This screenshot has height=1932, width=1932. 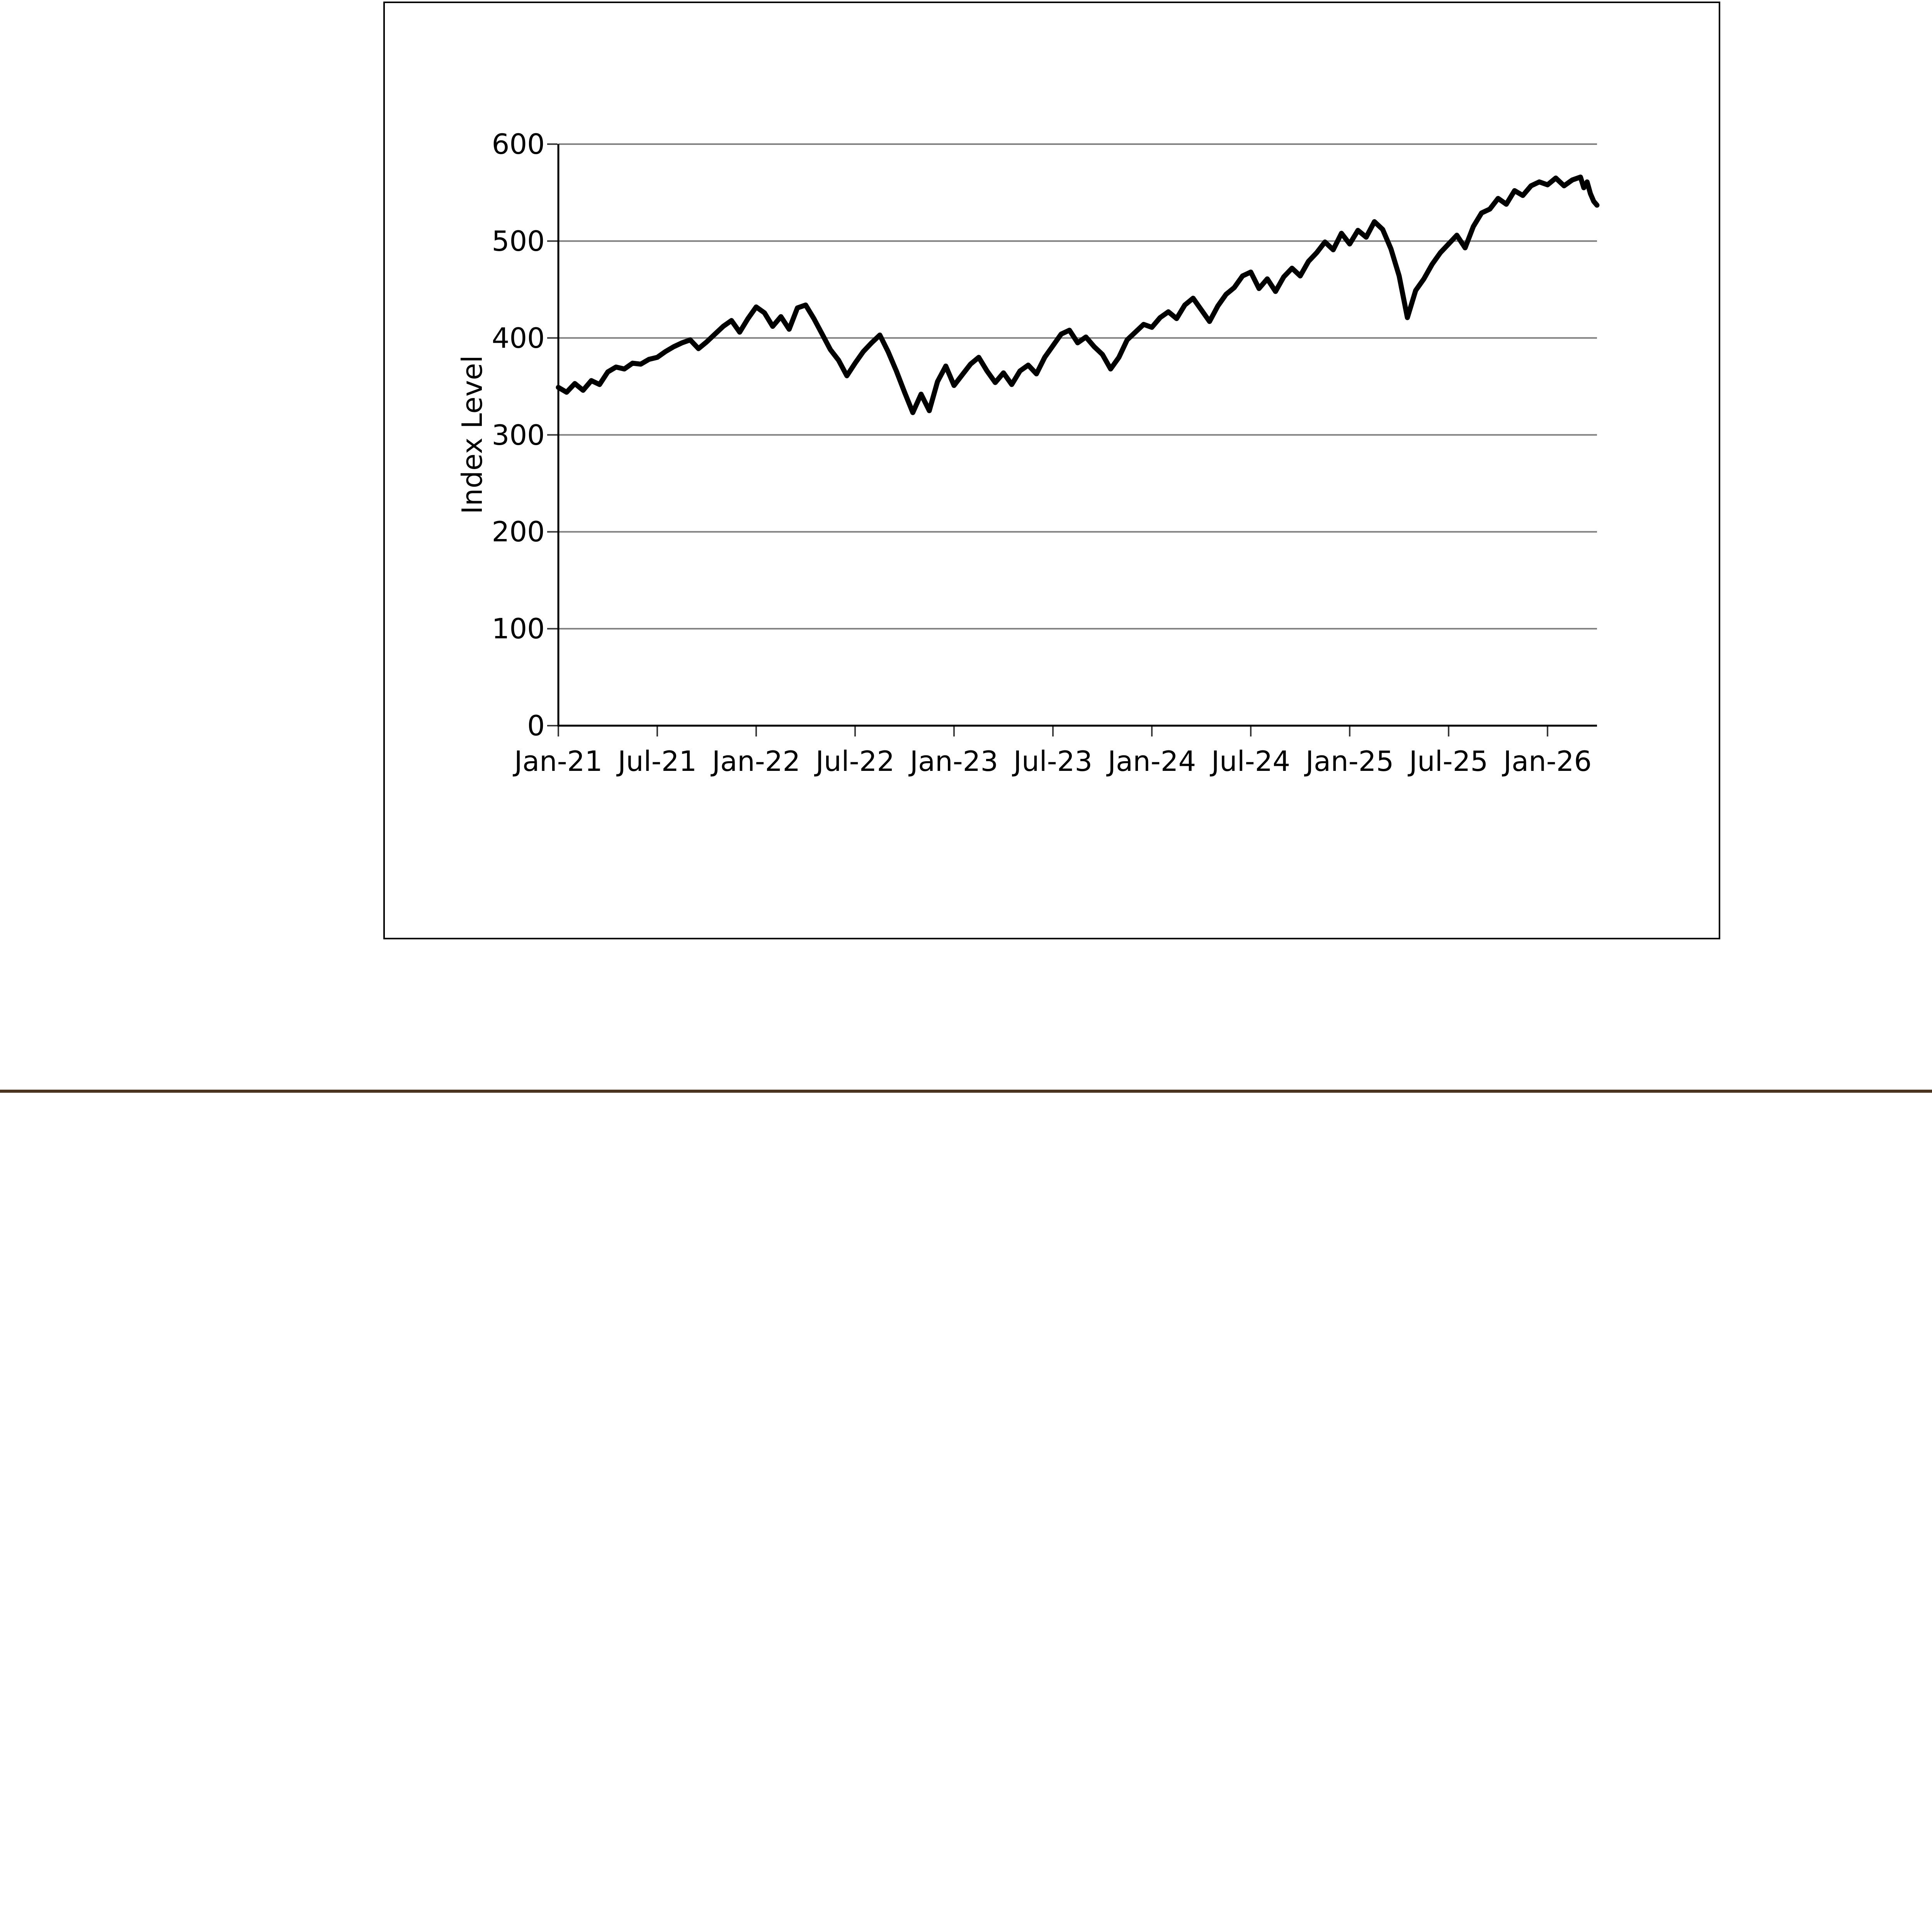 What do you see at coordinates (966, 1092) in the screenshot?
I see `page-divider-rule` at bounding box center [966, 1092].